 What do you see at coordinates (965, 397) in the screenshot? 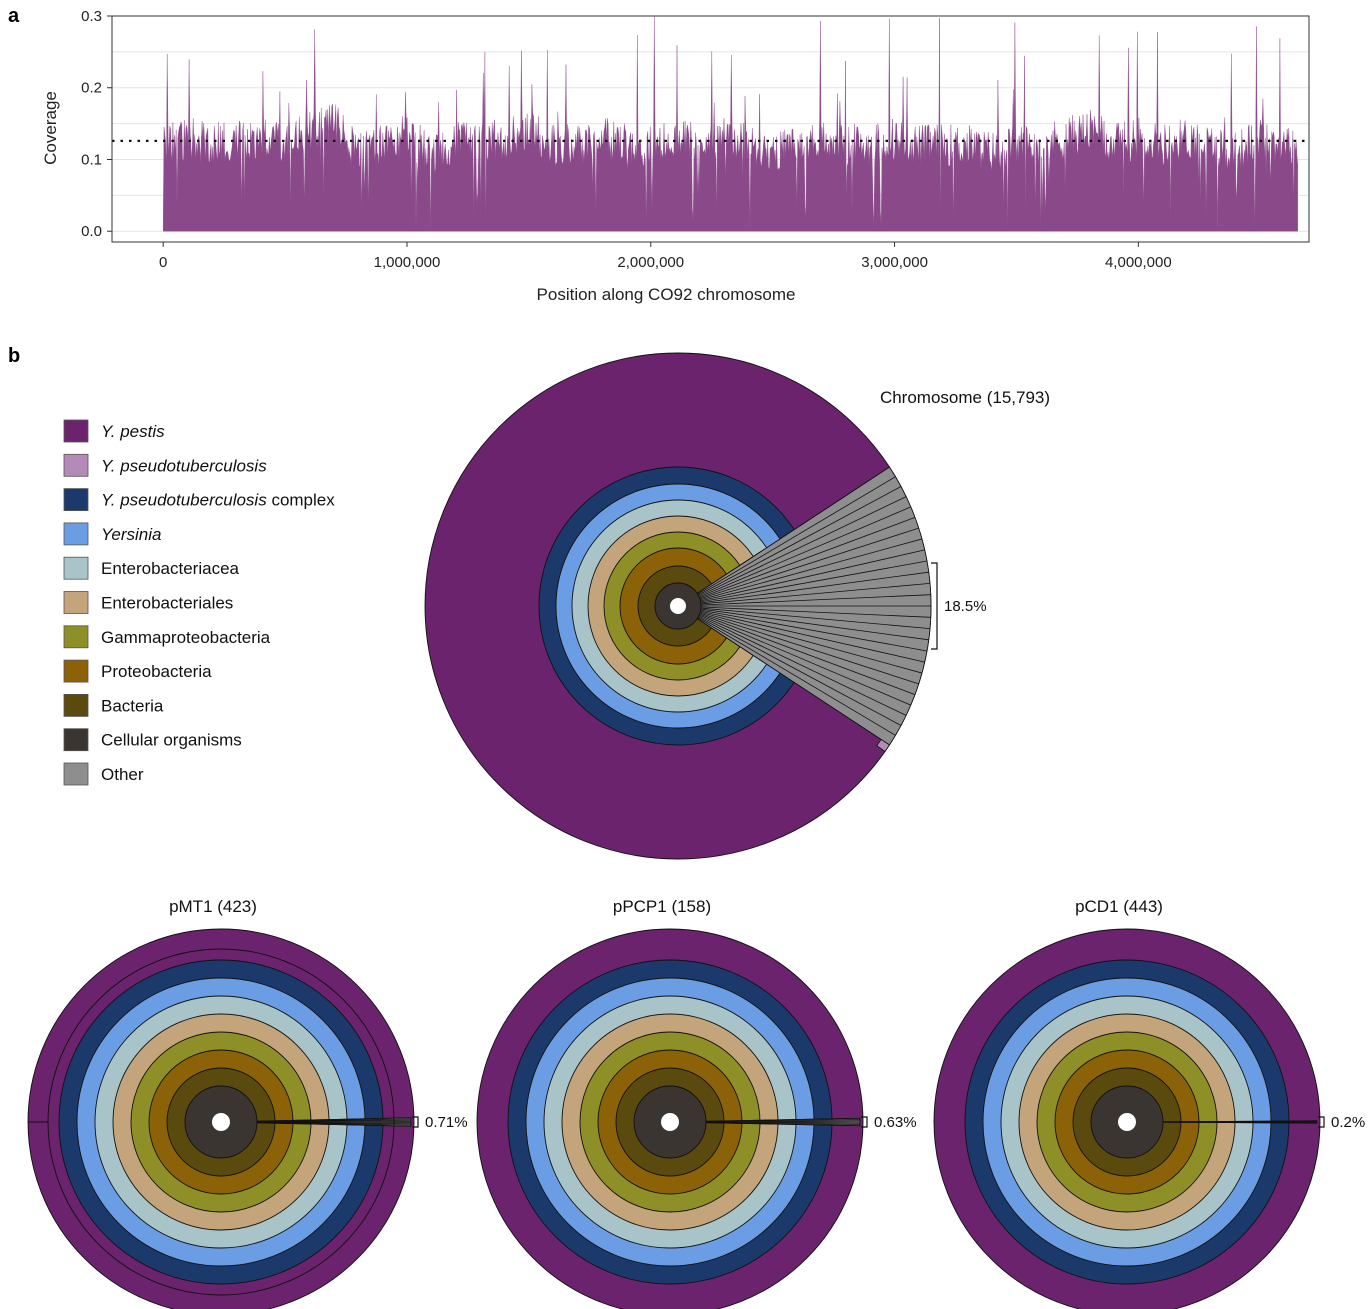
I see `donut-title: Chromosome (15,793)` at bounding box center [965, 397].